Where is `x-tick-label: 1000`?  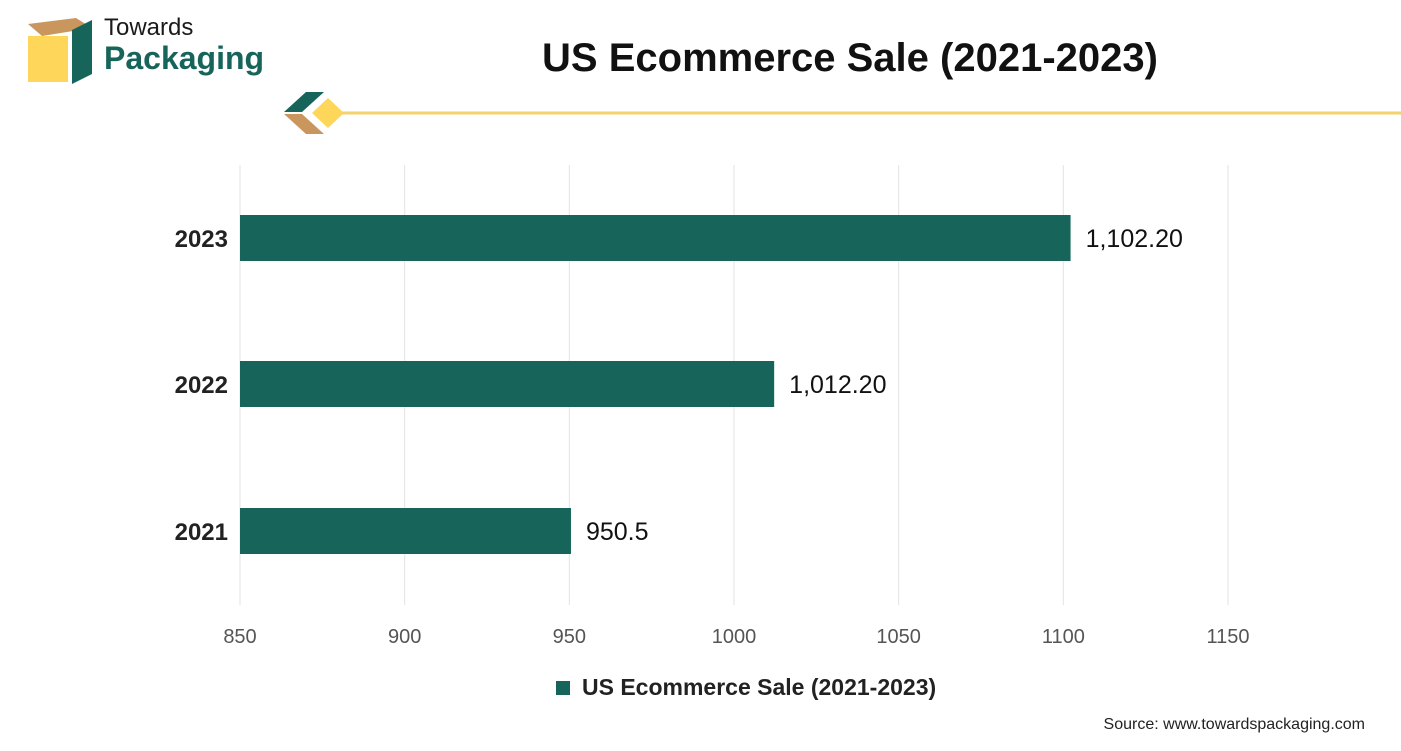
x-tick-label: 1000 is located at coordinates (734, 637).